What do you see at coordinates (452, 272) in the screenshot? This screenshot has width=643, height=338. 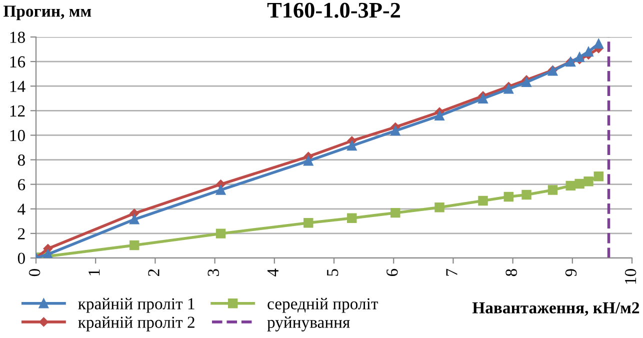 I see `x-tick-label: 7` at bounding box center [452, 272].